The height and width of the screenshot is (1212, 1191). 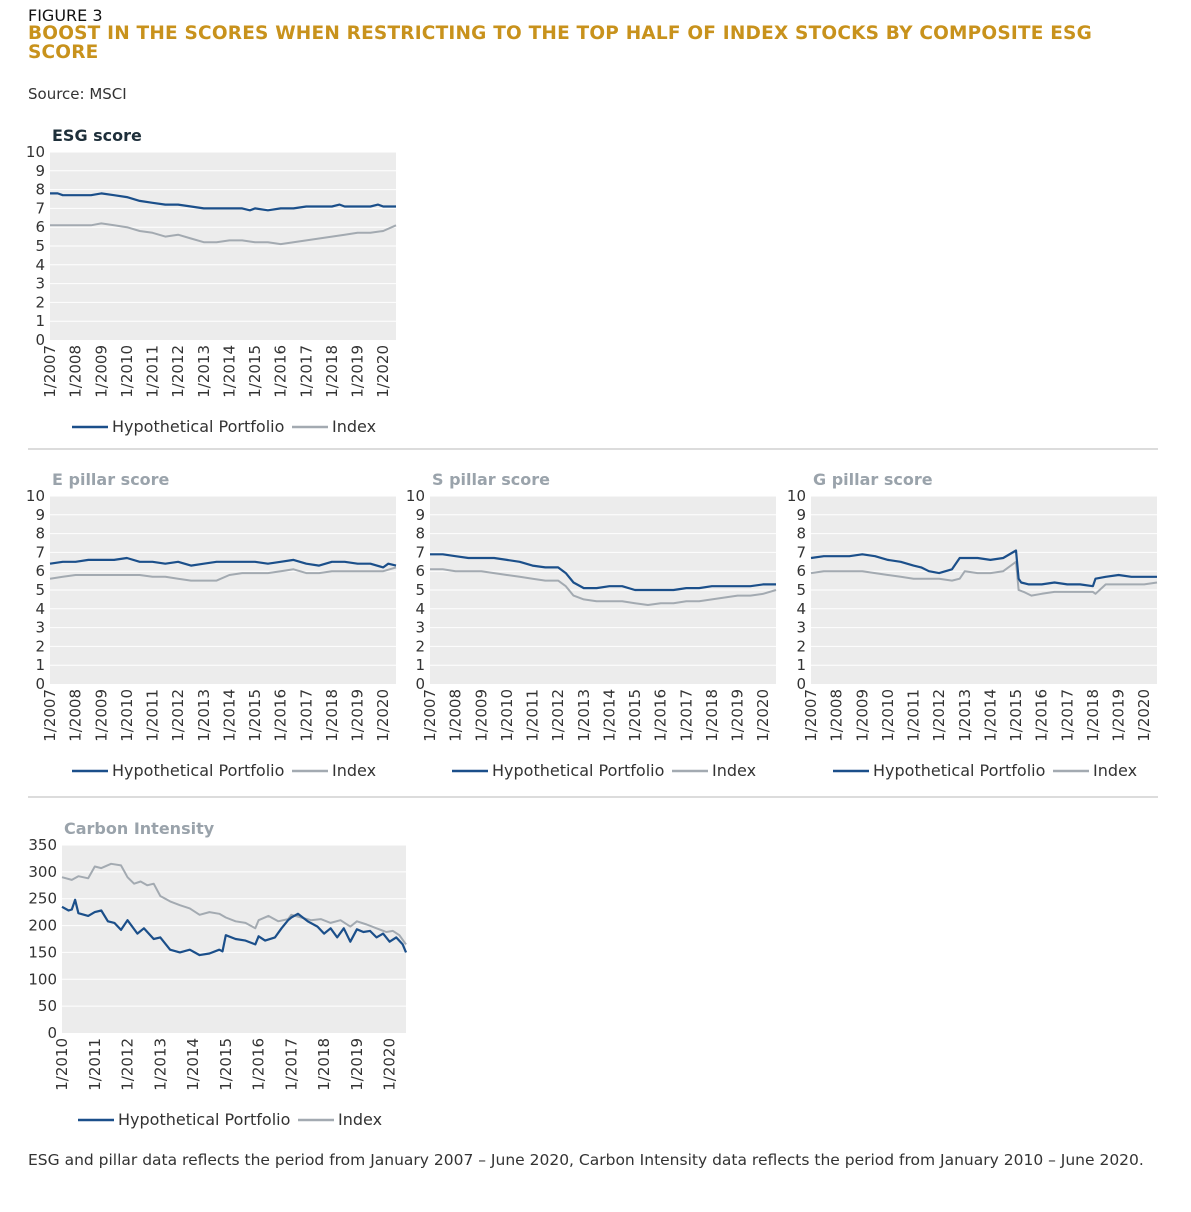 I want to click on figure-label: FIGURE 3, so click(x=65, y=15).